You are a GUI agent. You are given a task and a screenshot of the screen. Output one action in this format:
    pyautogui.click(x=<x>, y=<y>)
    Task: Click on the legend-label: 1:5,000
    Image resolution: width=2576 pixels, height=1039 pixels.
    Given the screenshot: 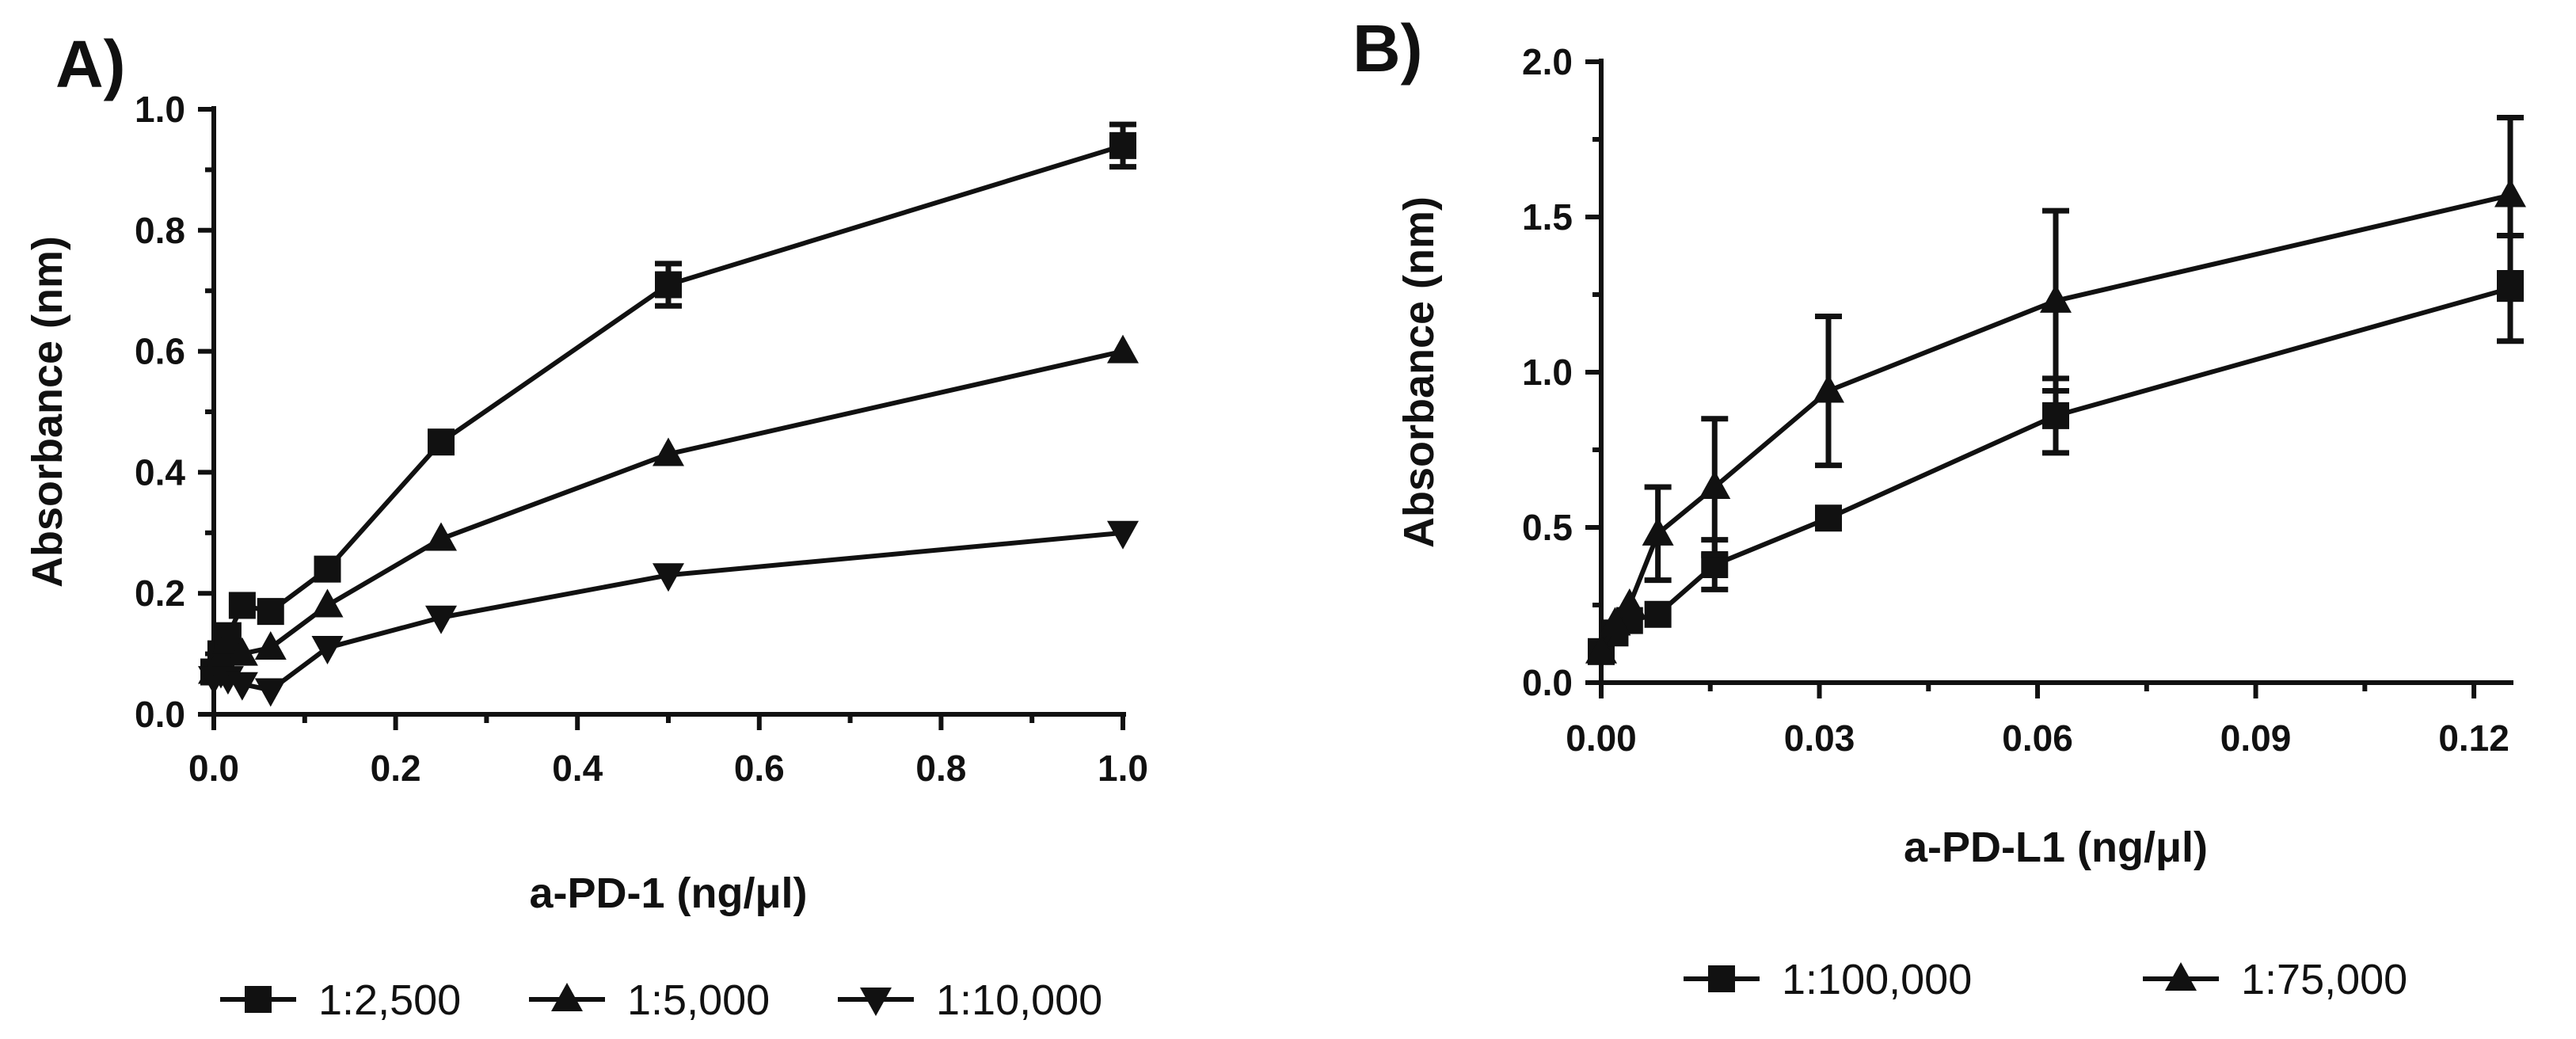 What is the action you would take?
    pyautogui.click(x=698, y=1000)
    